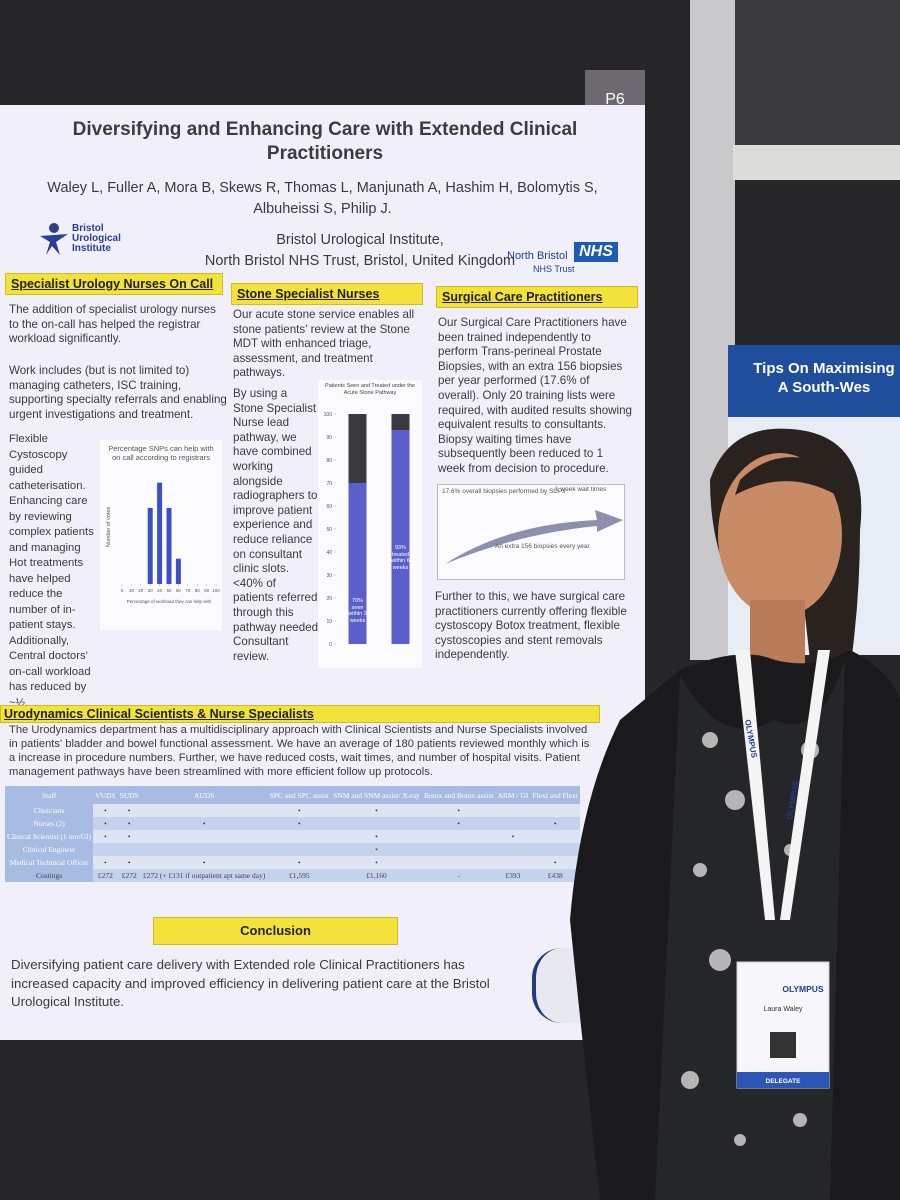 This screenshot has width=900, height=1200. I want to click on badge-band, so click(783, 1080).